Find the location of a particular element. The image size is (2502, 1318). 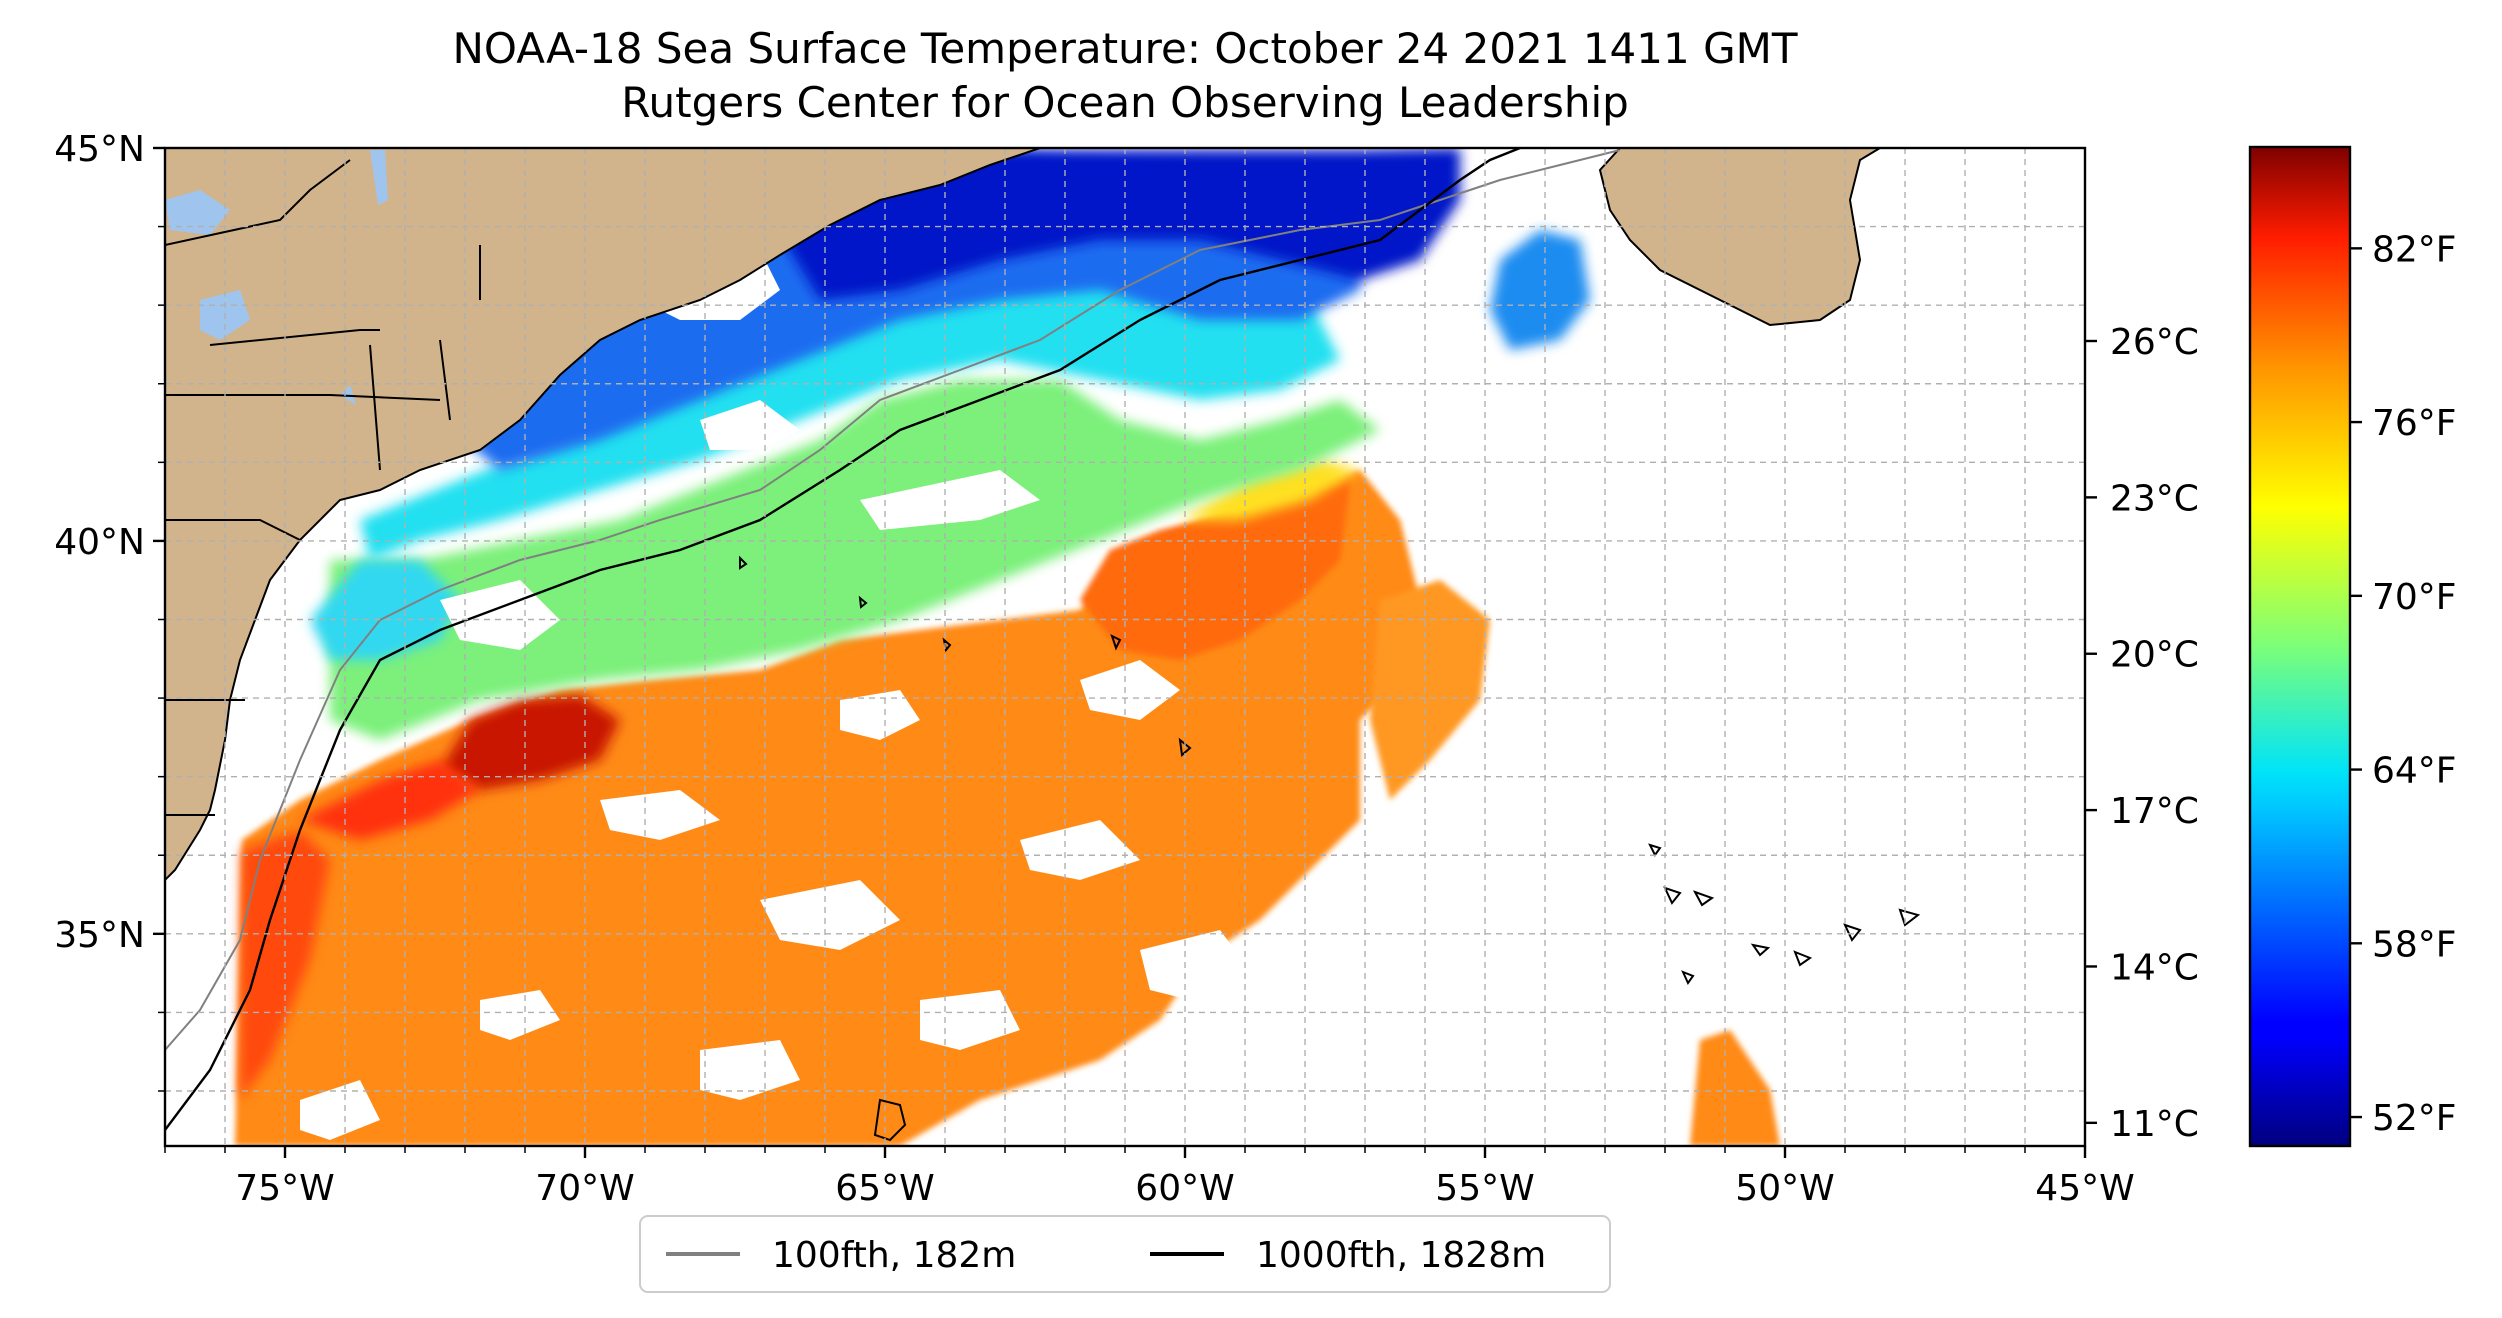

sst-yellow-band is located at coordinates (1270, 490).